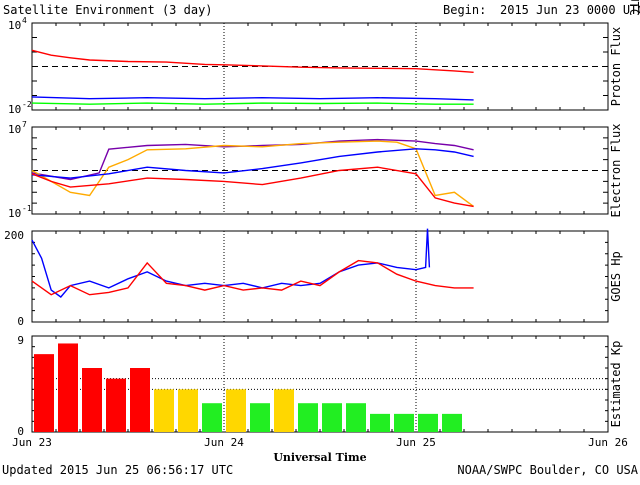 Image resolution: width=640 pixels, height=485 pixels. Describe the element at coordinates (547, 470) in the screenshot. I see `credit-text: NOAA/SWPC Boulder, CO USA` at that location.